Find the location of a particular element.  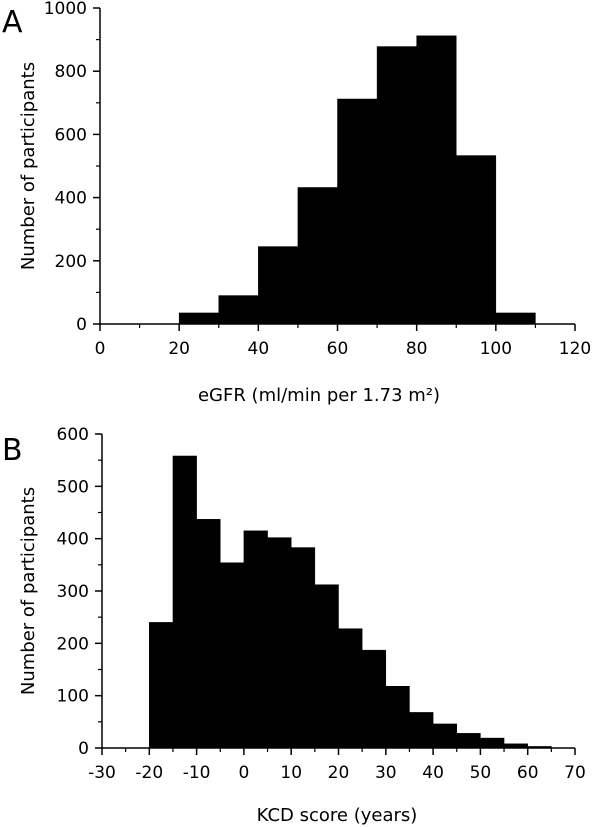

panel-b-x-tick-label-9: 60 is located at coordinates (528, 773).